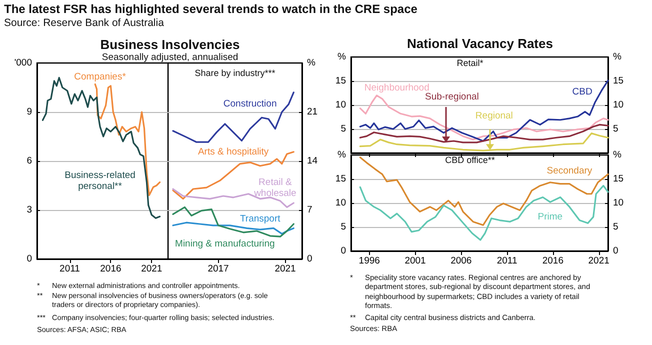 The width and height of the screenshot is (652, 345). I want to click on x-tick-label: 2001, so click(415, 261).